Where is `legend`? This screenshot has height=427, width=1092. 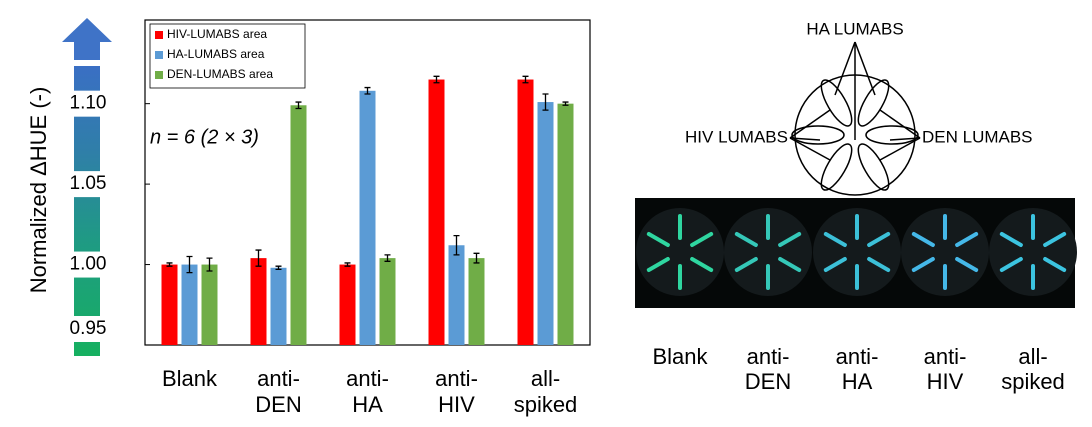
legend is located at coordinates (227, 56).